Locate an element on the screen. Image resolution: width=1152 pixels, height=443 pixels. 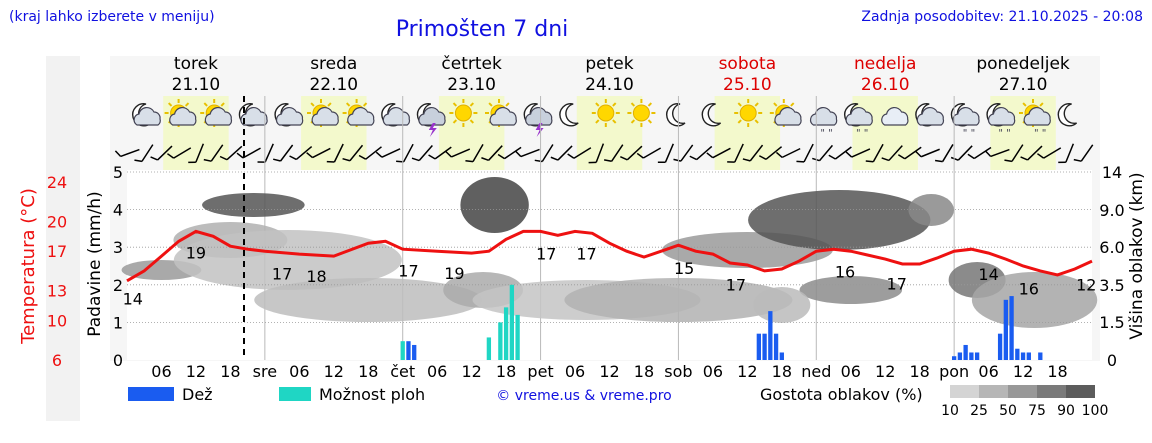
day-date: 23.10 is located at coordinates (471, 85).